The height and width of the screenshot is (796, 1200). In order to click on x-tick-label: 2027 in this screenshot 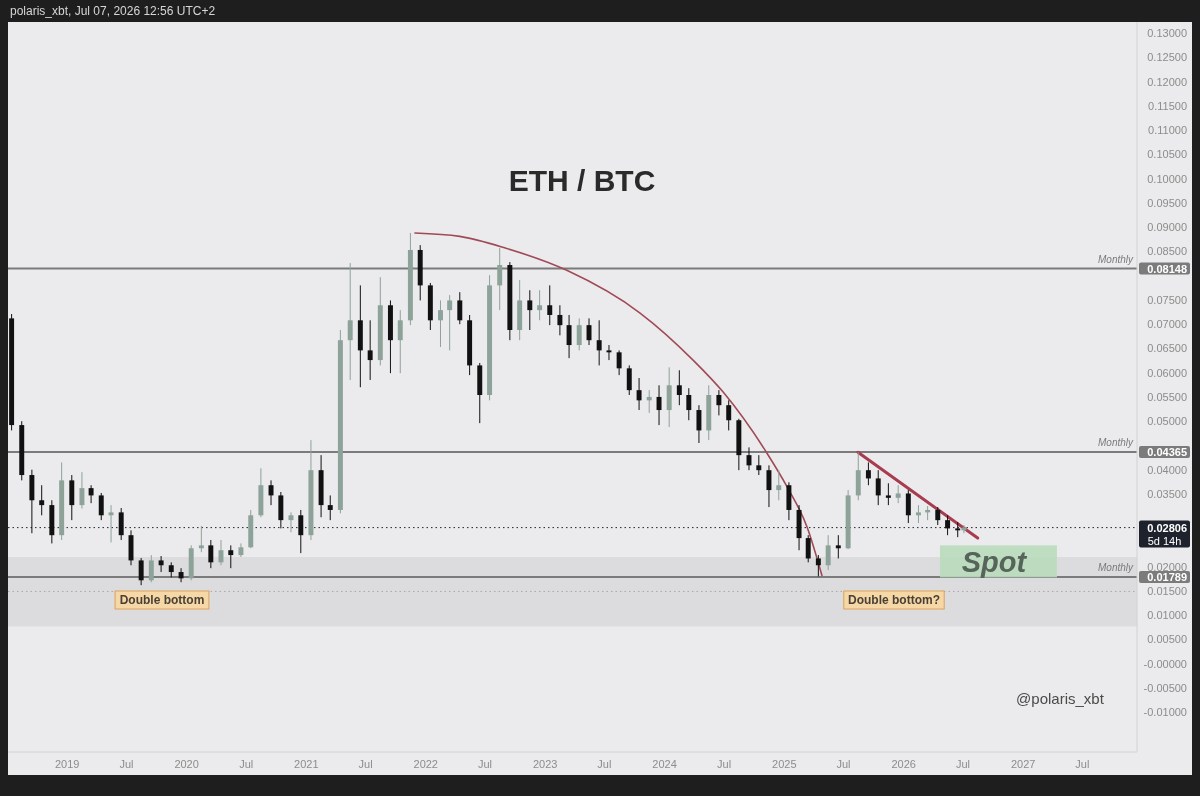, I will do `click(1023, 764)`.